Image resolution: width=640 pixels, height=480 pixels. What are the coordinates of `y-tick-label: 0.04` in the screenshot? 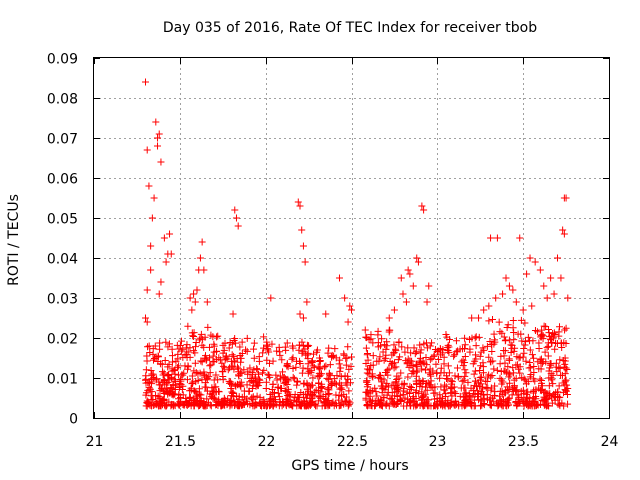 It's located at (62, 260).